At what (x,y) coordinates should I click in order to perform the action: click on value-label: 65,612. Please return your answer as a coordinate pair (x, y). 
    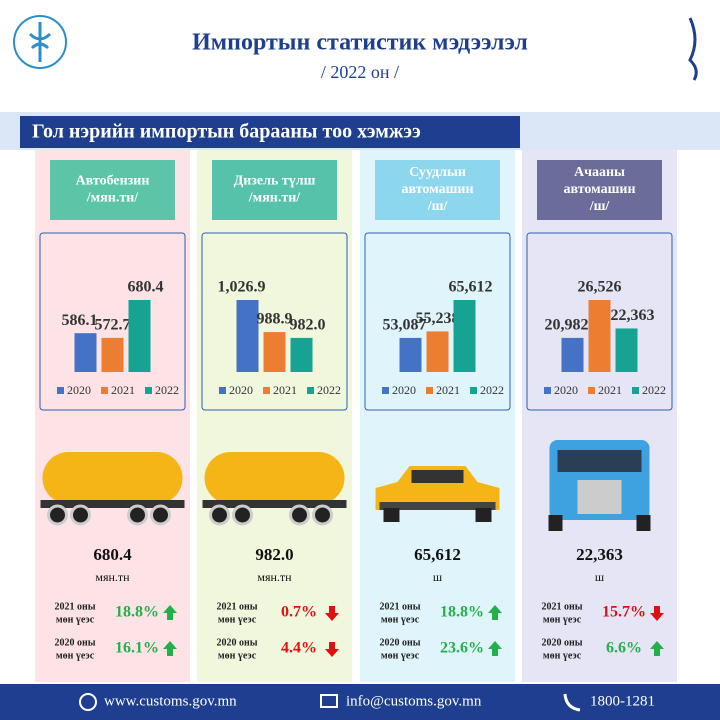
    Looking at the image, I should click on (471, 287).